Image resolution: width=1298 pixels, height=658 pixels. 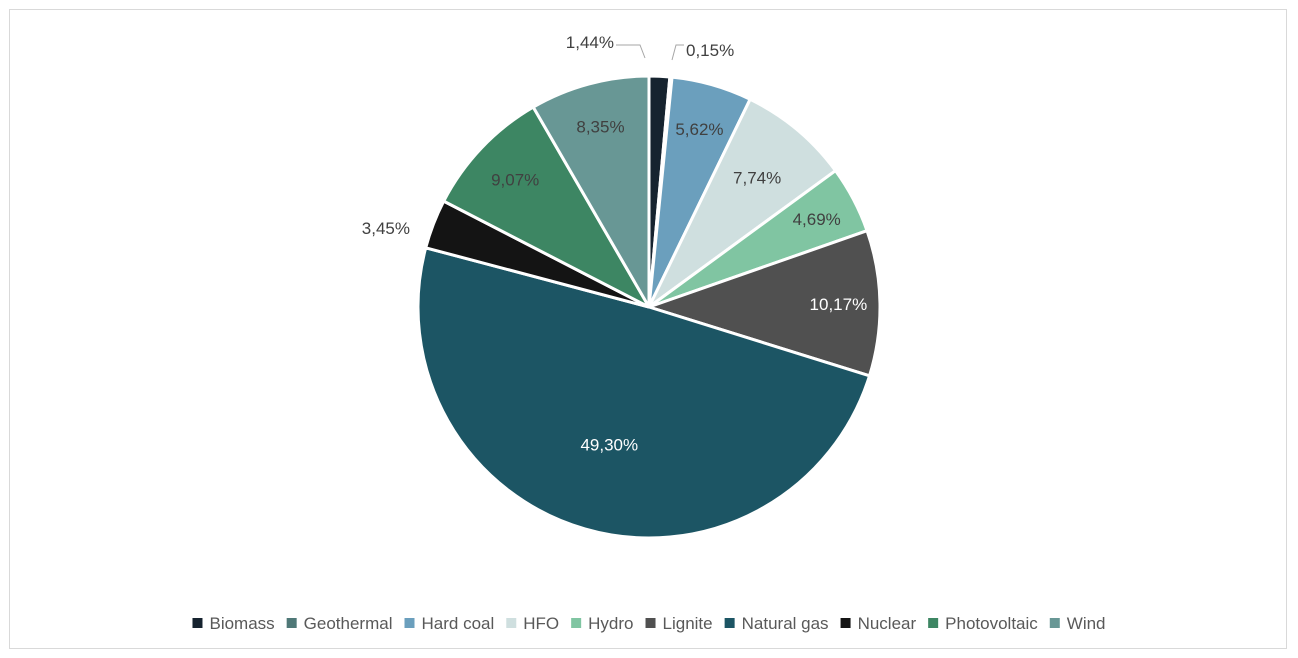 I want to click on legend-swatch-hfo, so click(x=511, y=623).